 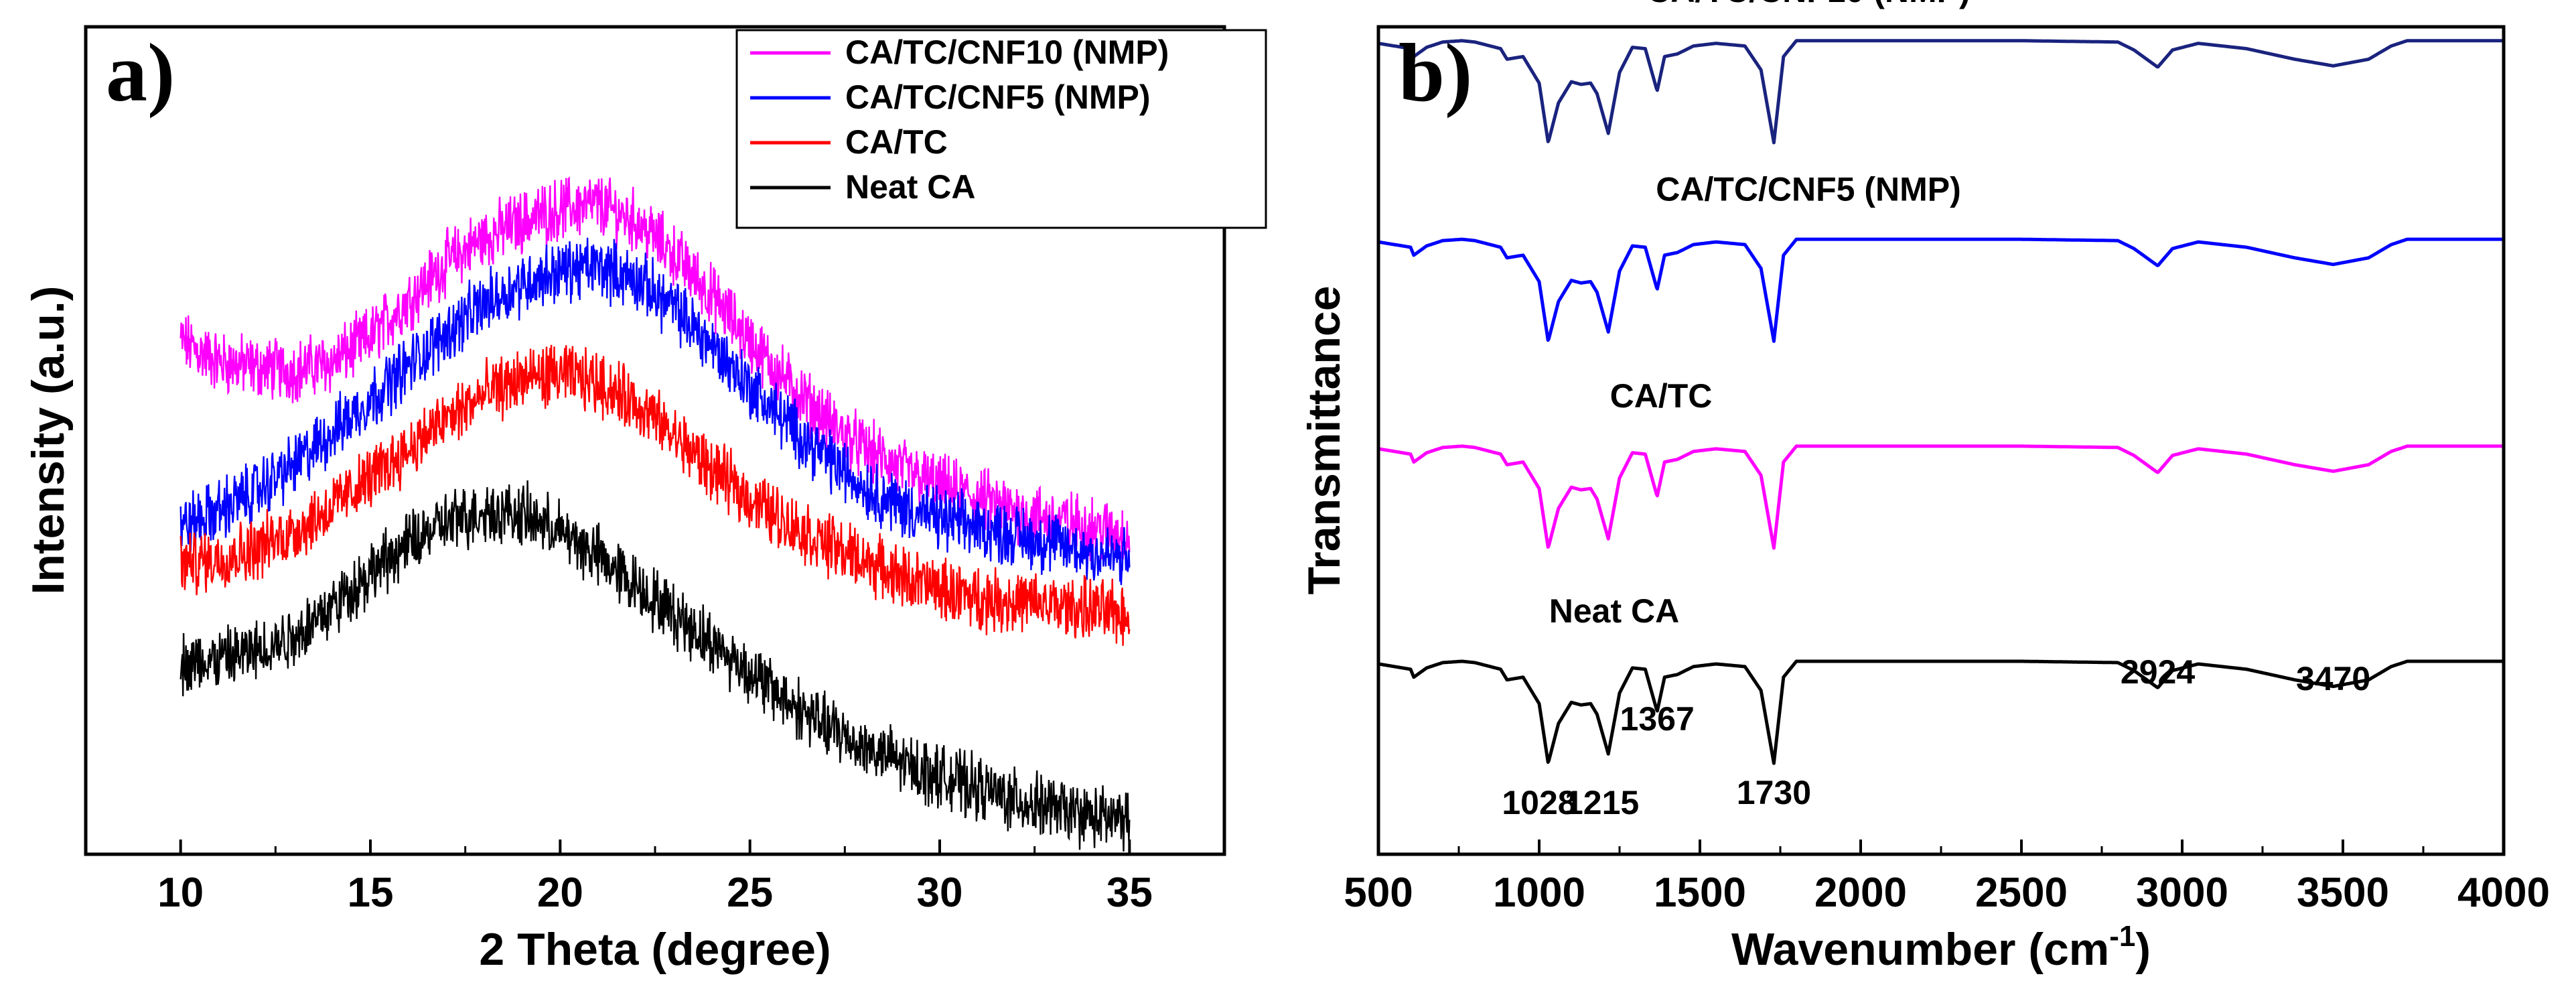 What do you see at coordinates (560, 893) in the screenshot?
I see `x-tick-label: 20` at bounding box center [560, 893].